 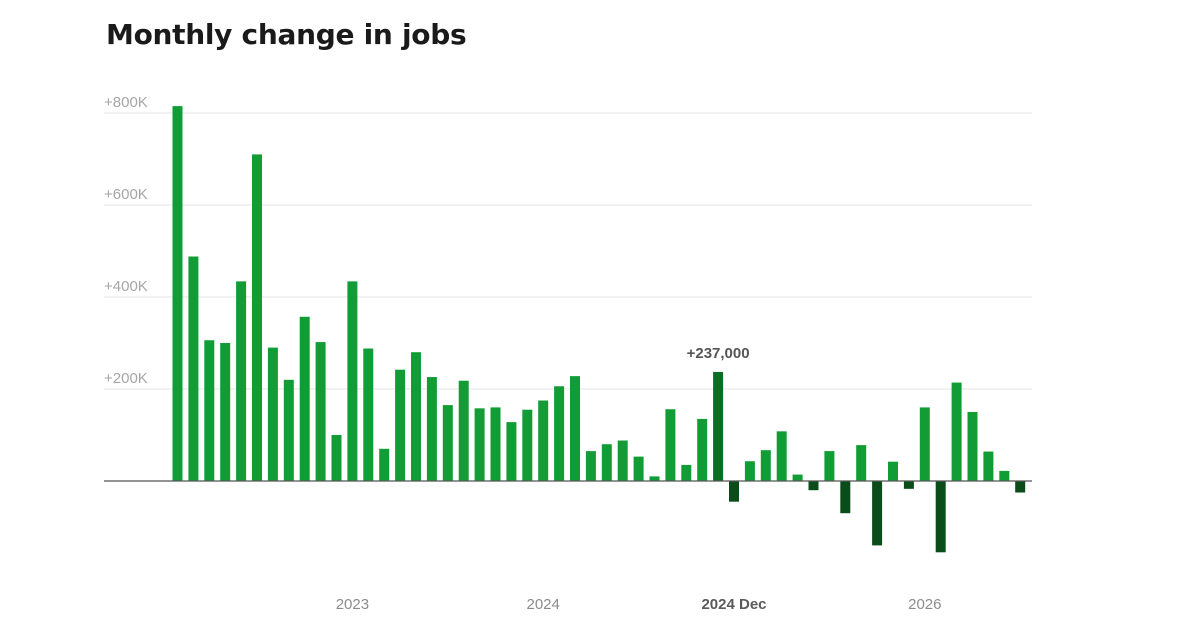 What do you see at coordinates (543, 604) in the screenshot?
I see `x-tick-label: 2024` at bounding box center [543, 604].